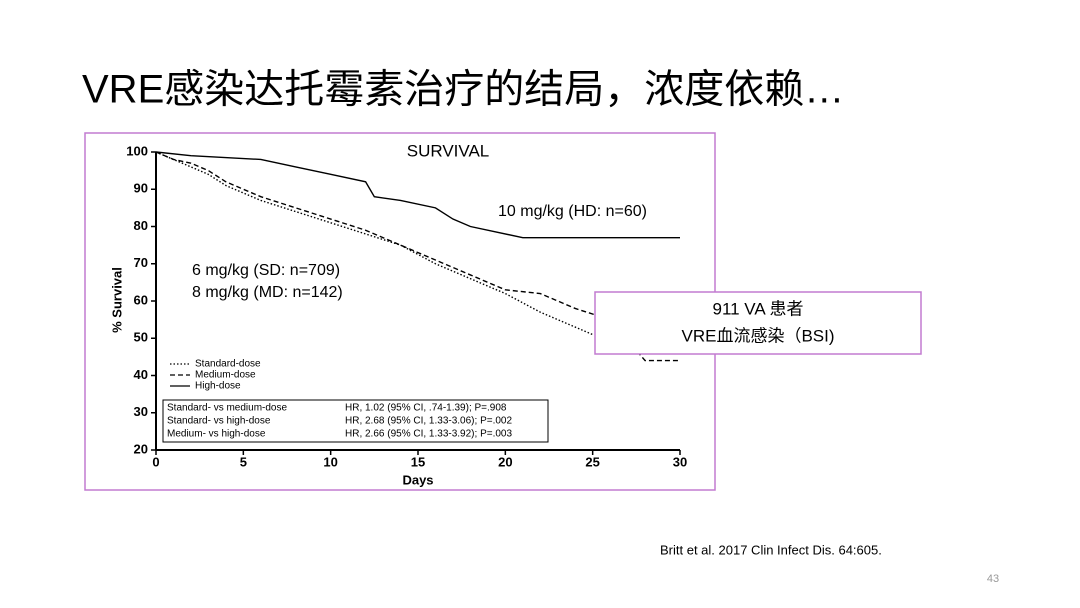 The width and height of the screenshot is (1080, 608). Describe the element at coordinates (219, 421) in the screenshot. I see `hr-comparison: Standard- vs high-dose` at that location.